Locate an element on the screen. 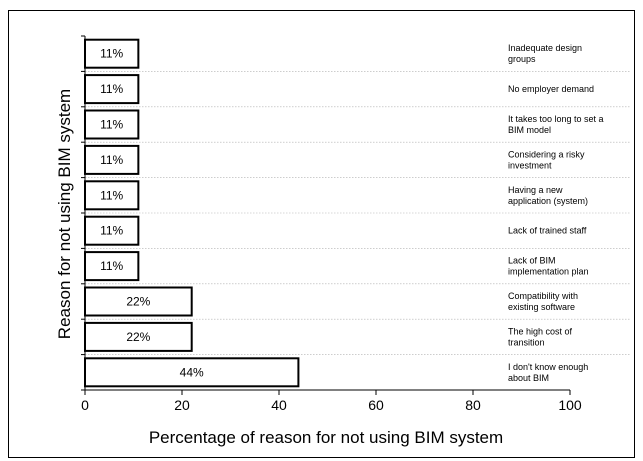  category-label: No employer demand is located at coordinates (551, 89).